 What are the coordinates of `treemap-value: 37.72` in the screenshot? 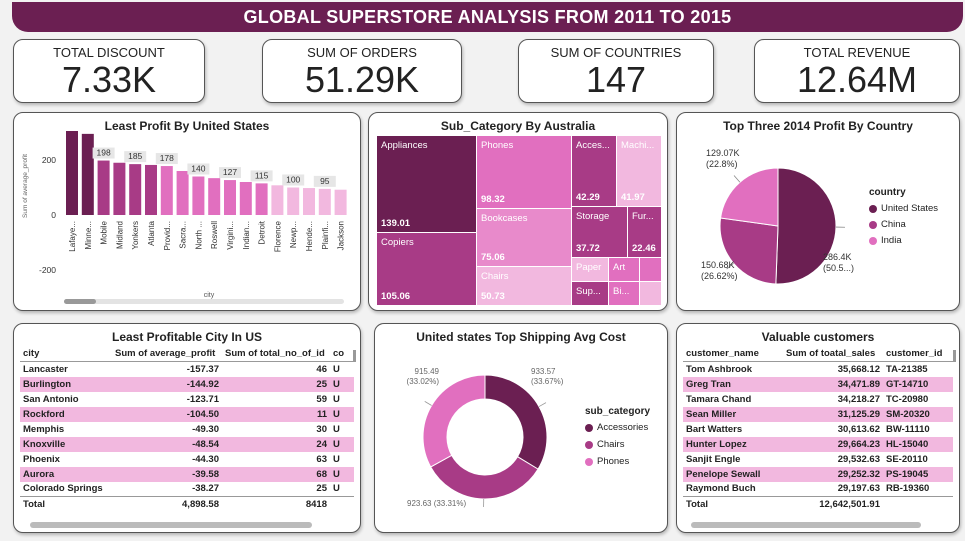 It's located at (588, 248).